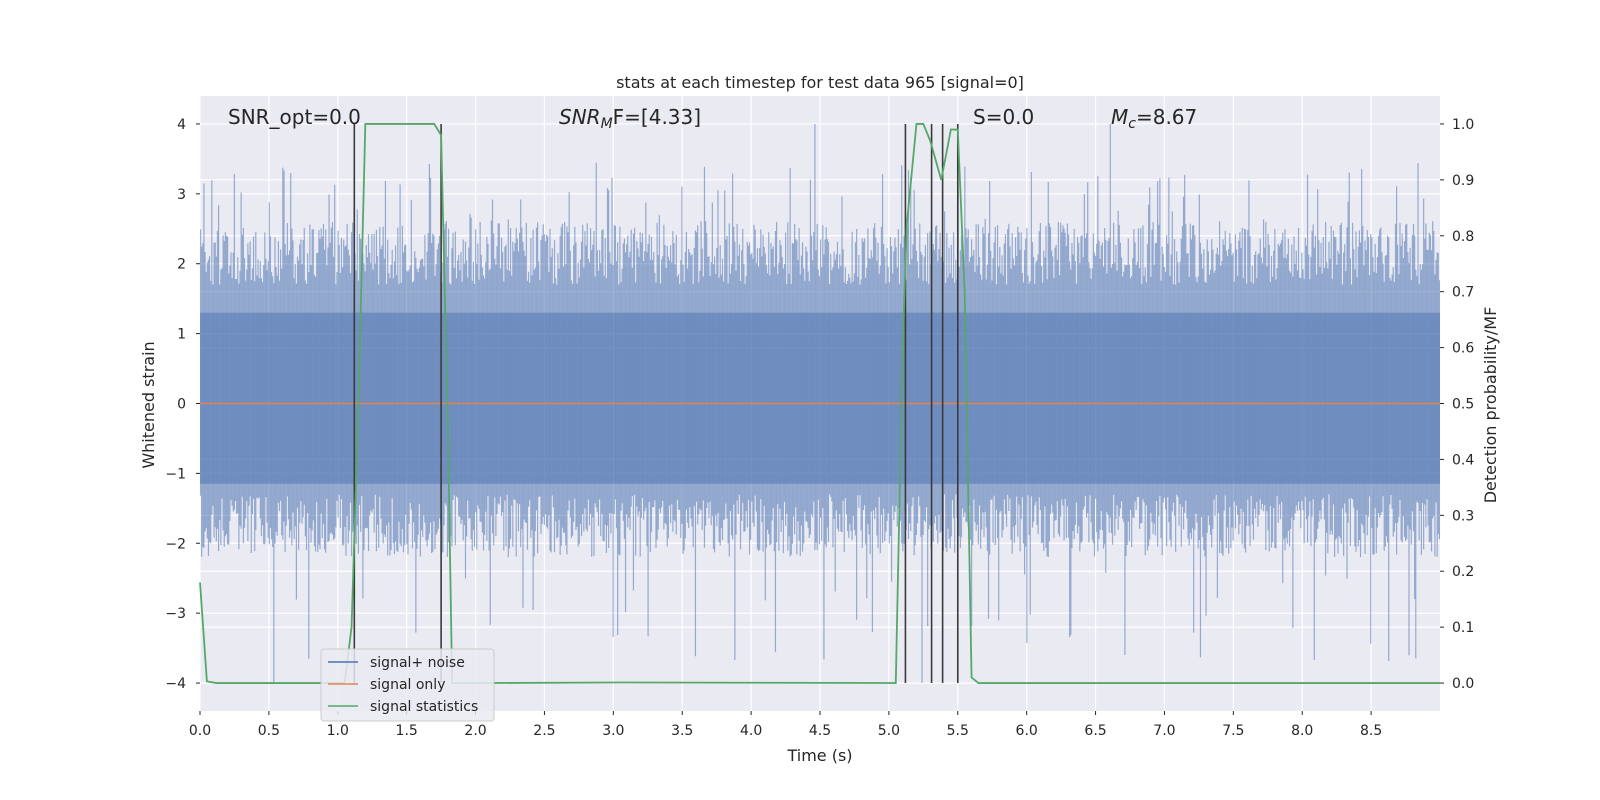  What do you see at coordinates (1302, 731) in the screenshot?
I see `x-tick-label: 8.0` at bounding box center [1302, 731].